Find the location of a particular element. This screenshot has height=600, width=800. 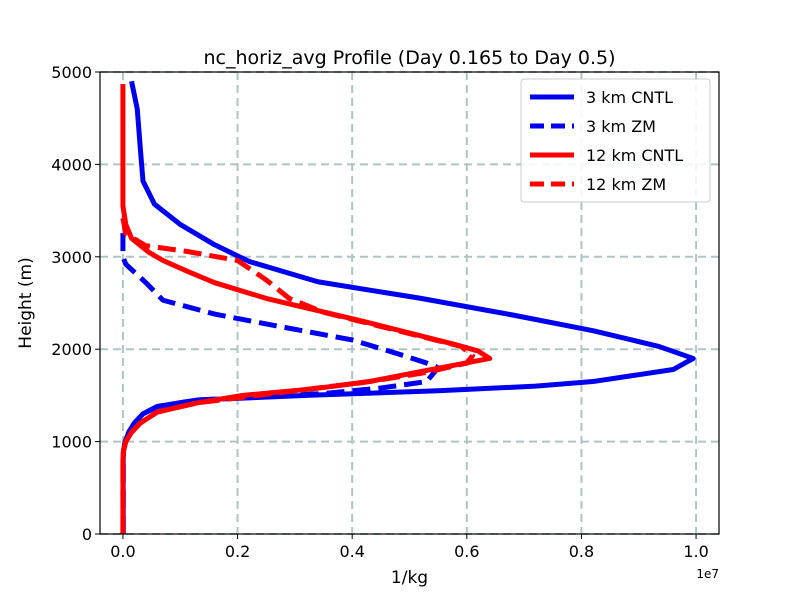

x-tick-label: 0.4 is located at coordinates (351, 551).